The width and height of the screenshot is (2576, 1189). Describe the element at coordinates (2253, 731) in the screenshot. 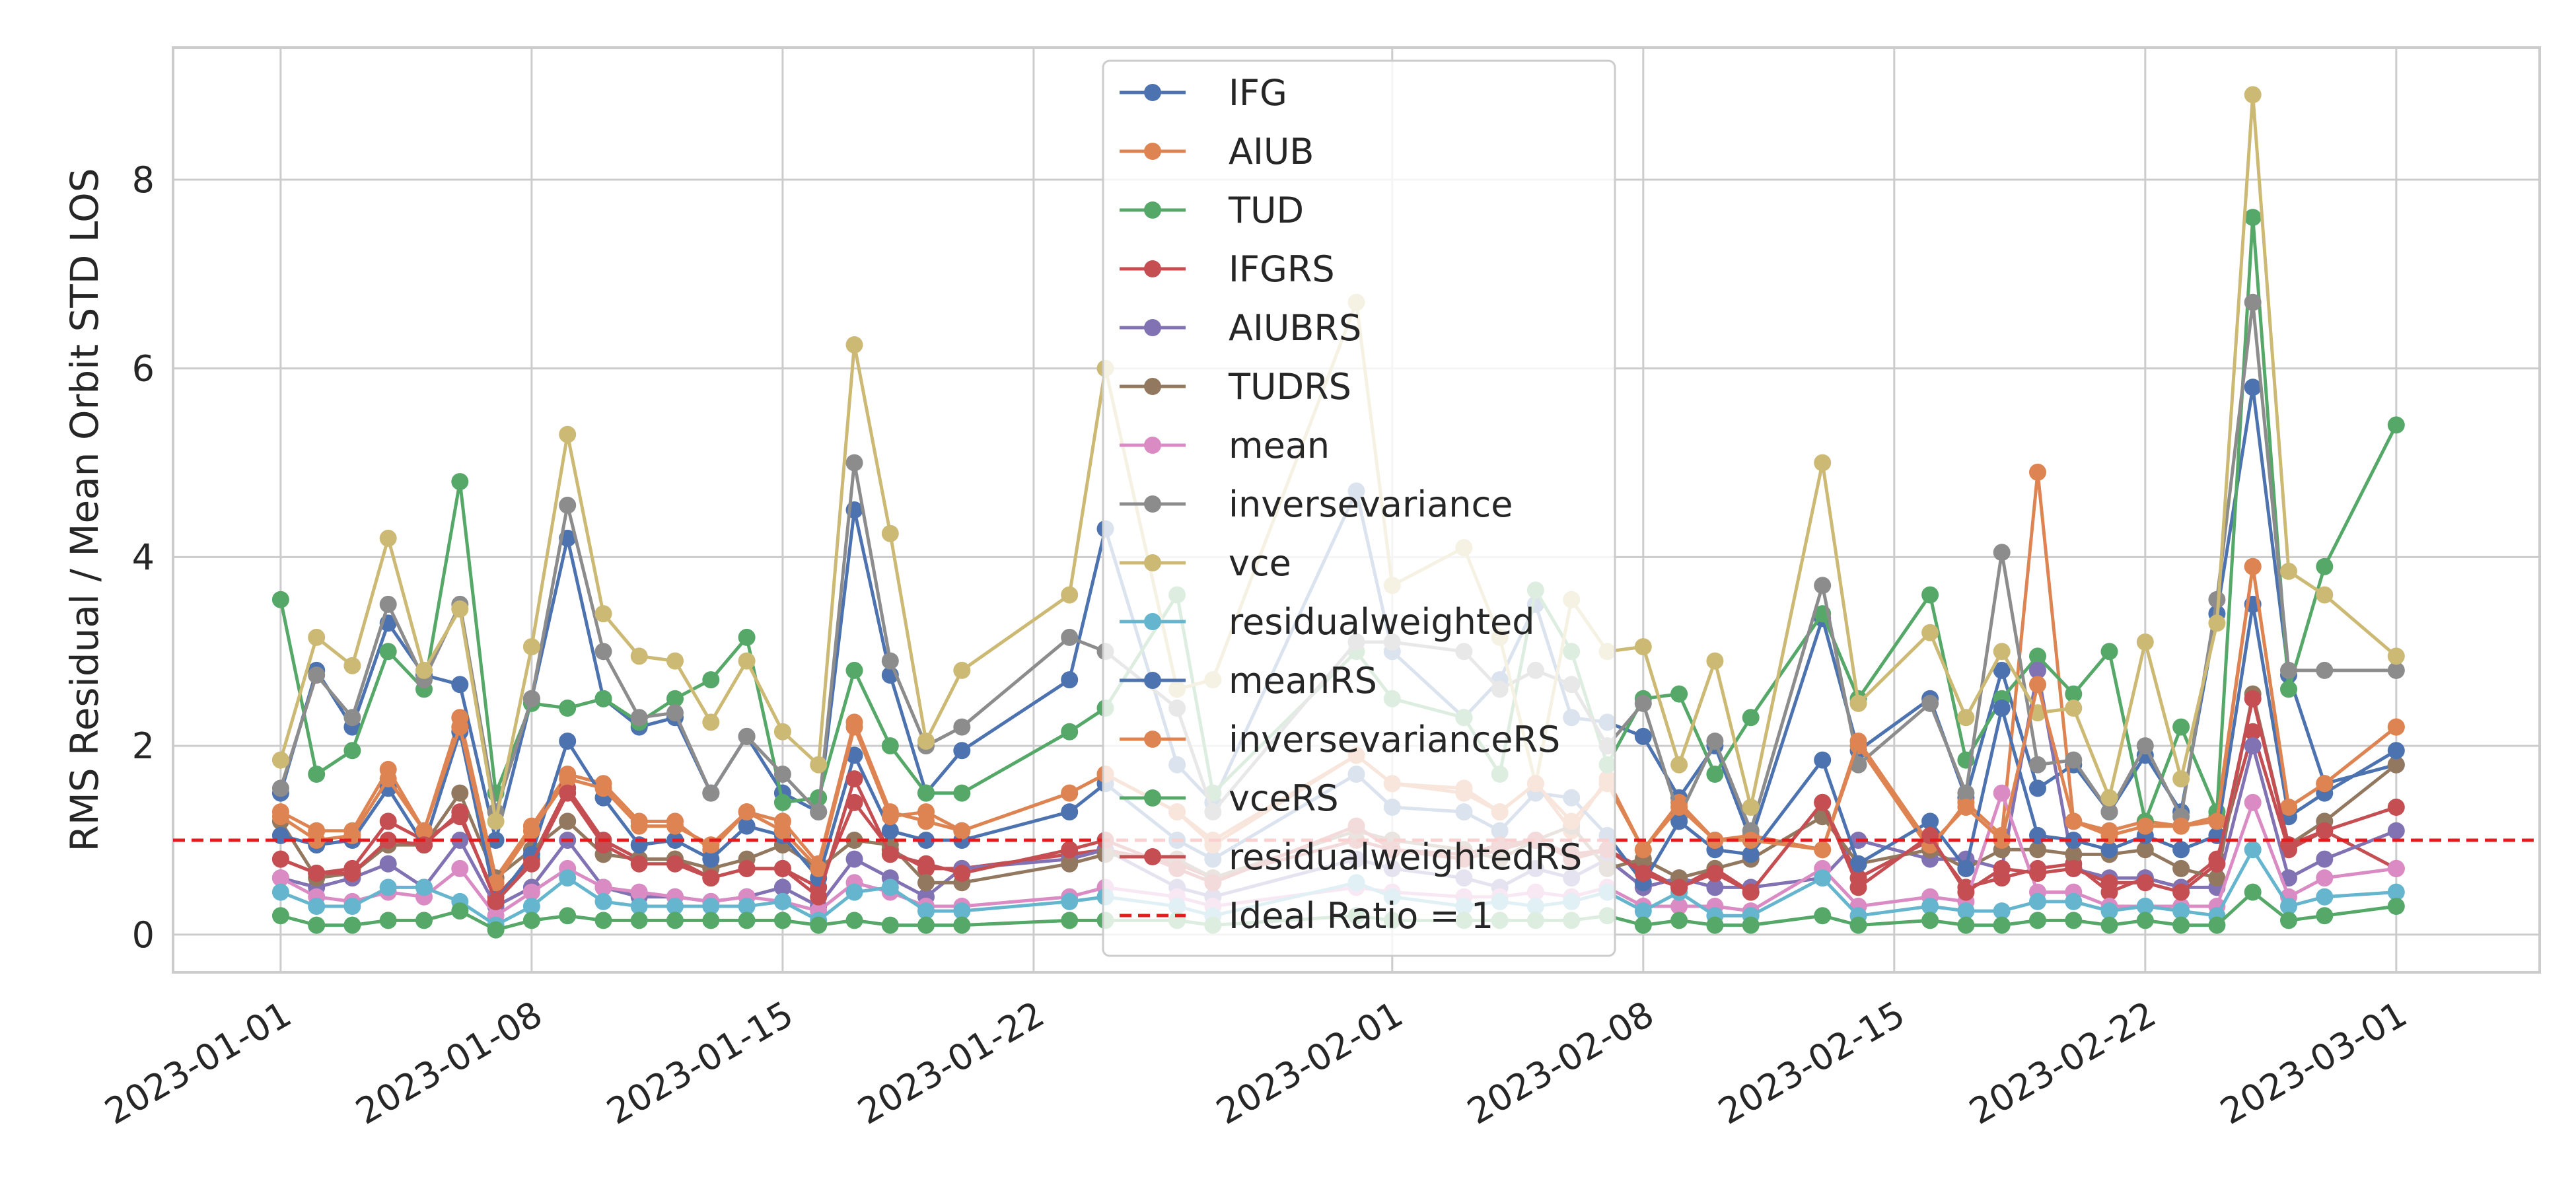

I see `data-point-IFGRS` at that location.